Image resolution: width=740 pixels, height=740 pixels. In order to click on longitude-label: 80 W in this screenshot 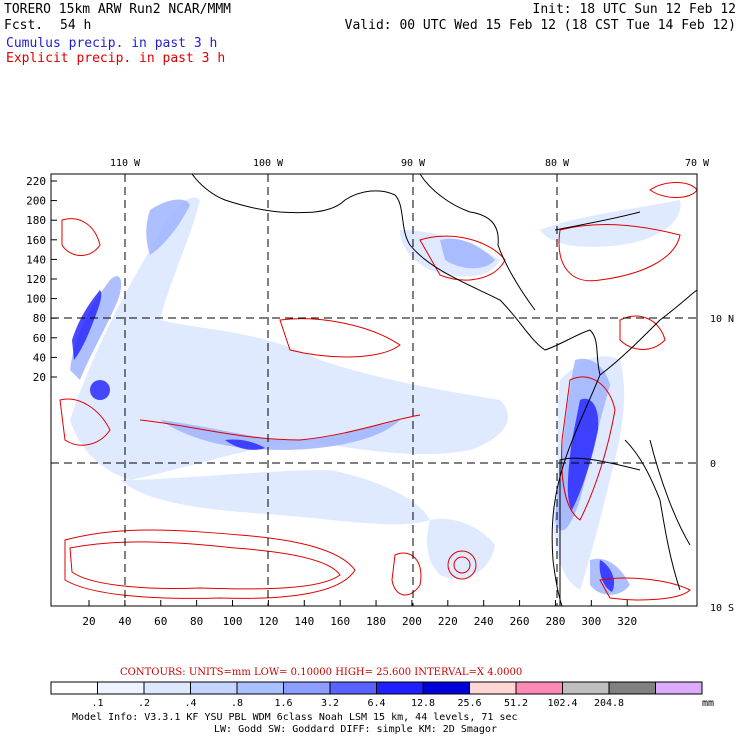, I will do `click(557, 163)`.